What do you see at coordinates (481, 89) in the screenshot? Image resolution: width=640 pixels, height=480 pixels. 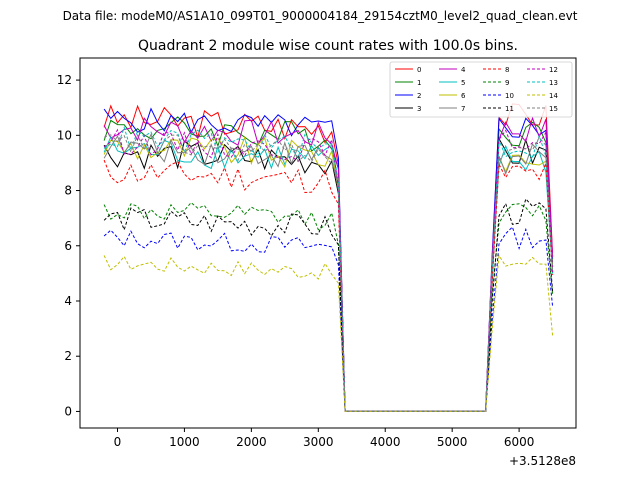 I see `legend-box` at bounding box center [481, 89].